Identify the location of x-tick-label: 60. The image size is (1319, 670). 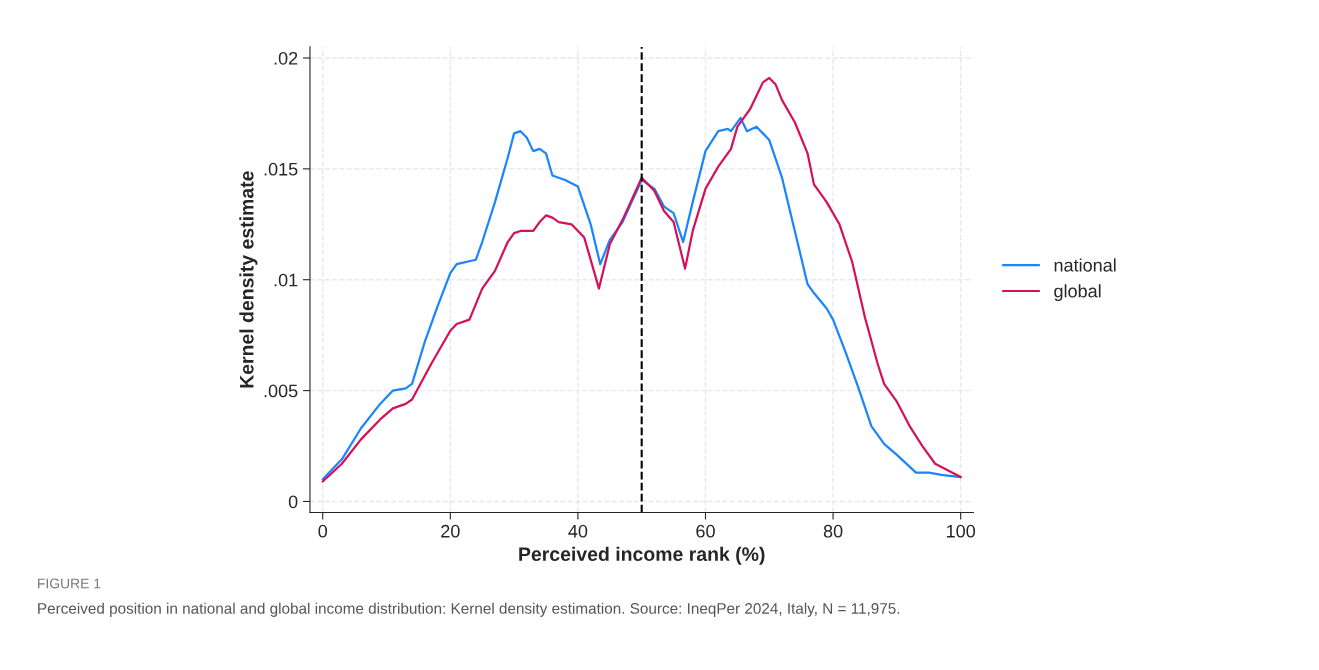
(705, 531).